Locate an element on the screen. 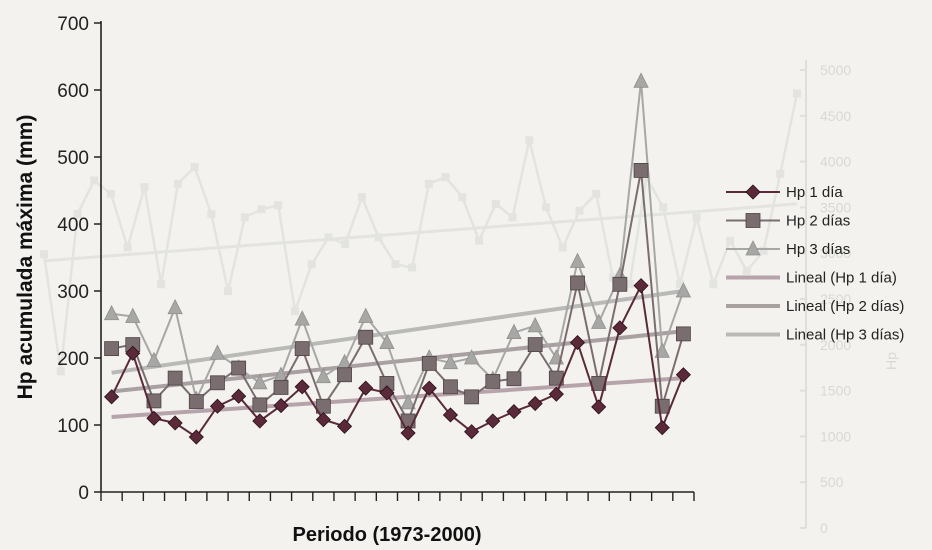 The width and height of the screenshot is (932, 550). ghost-right-tick-label: 4500 is located at coordinates (835, 116).